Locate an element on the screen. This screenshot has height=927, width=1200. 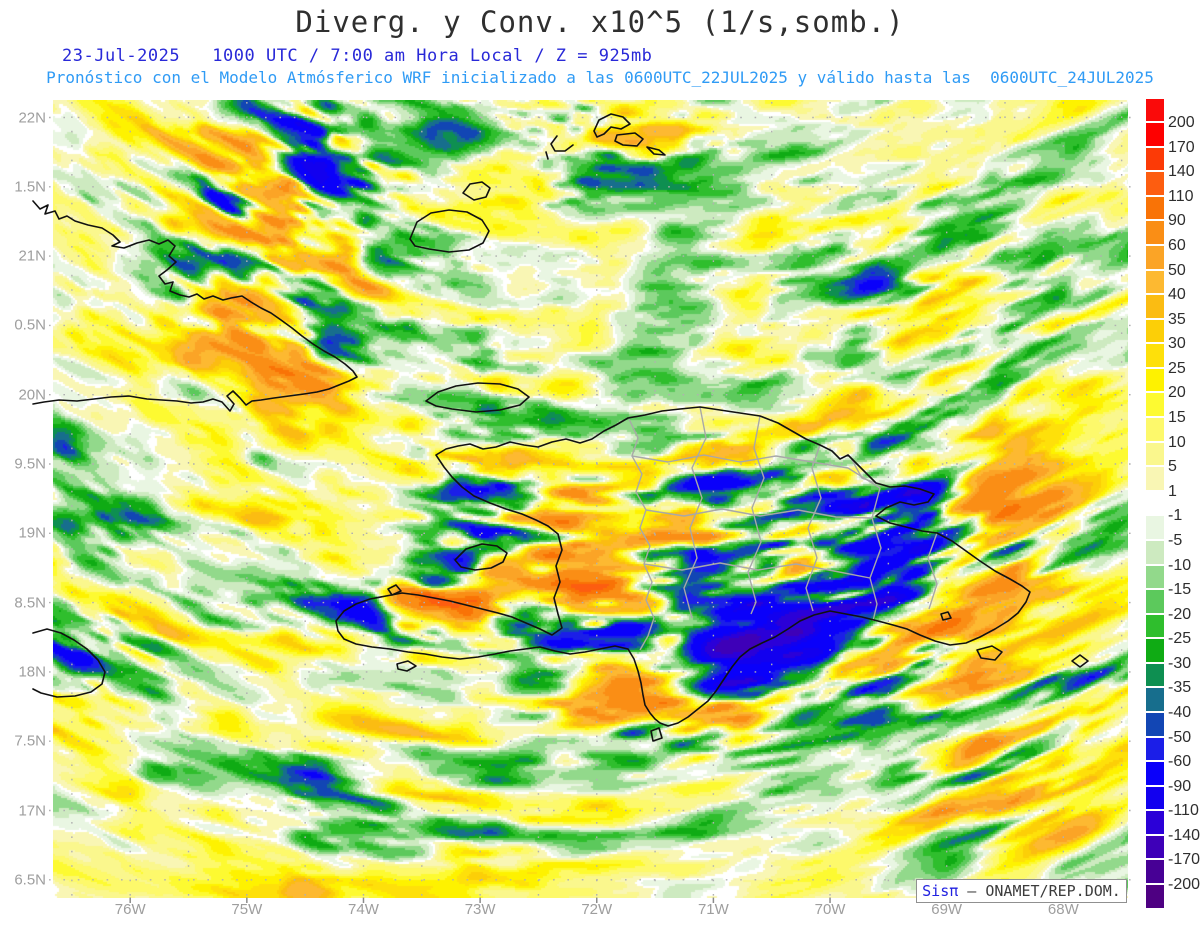
attribution-box: Sisπ – ONAMET/REP.DOM. is located at coordinates (1021, 891).